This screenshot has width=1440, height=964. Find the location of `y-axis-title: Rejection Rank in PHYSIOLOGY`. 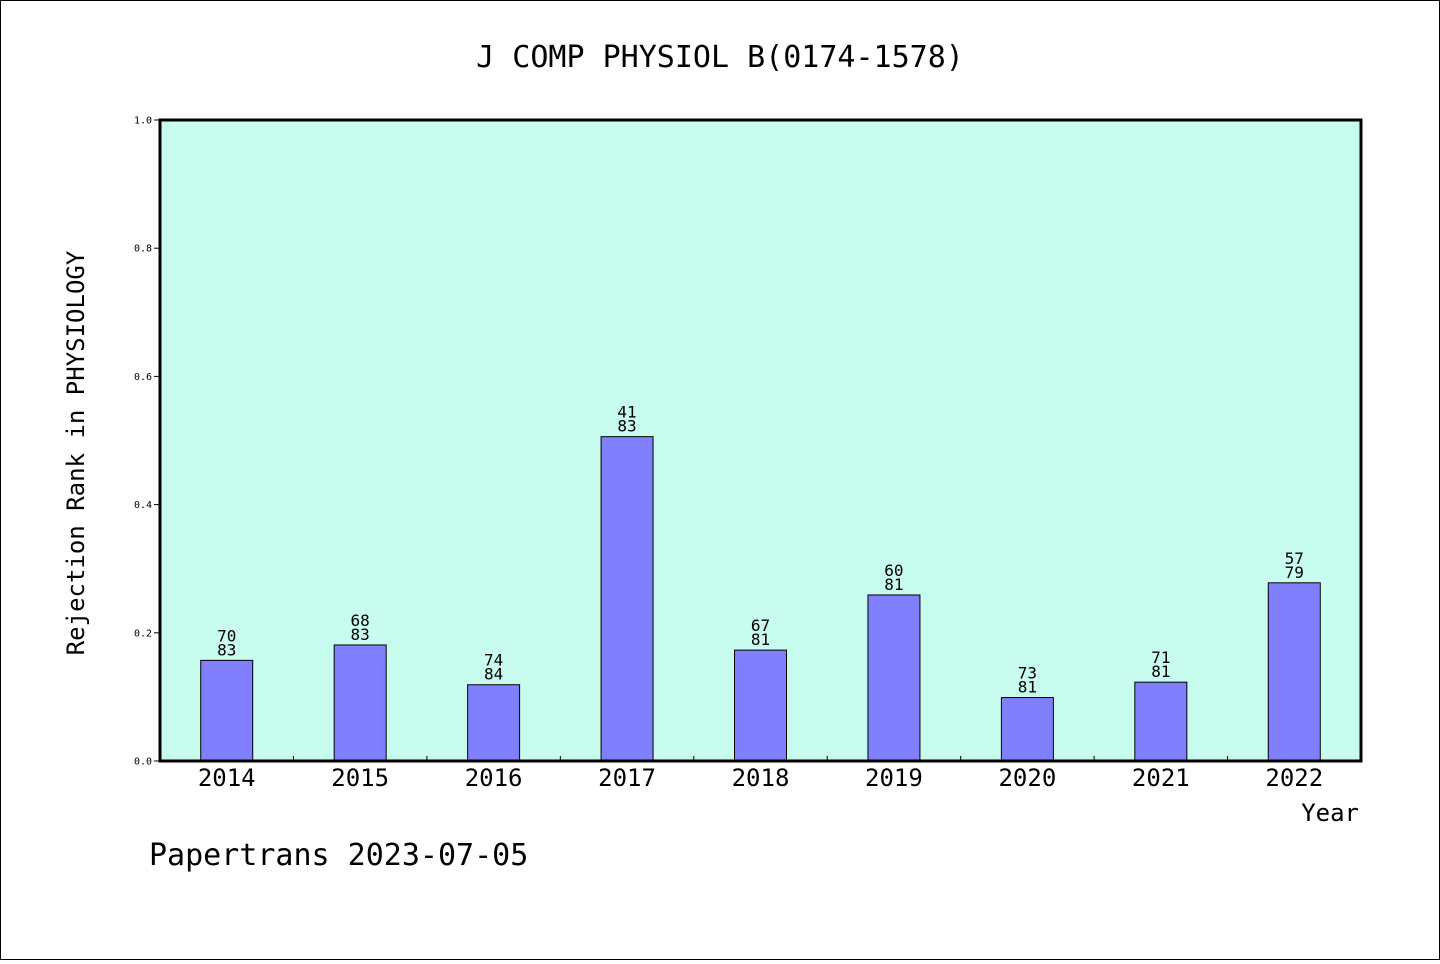

y-axis-title: Rejection Rank in PHYSIOLOGY is located at coordinates (76, 452).